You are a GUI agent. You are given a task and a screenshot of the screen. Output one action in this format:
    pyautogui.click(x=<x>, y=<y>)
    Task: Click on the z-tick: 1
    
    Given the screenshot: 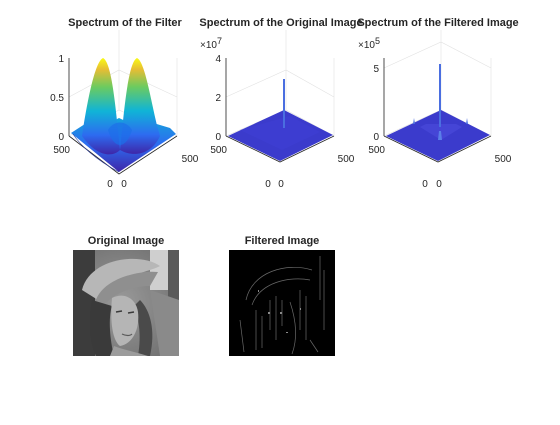 What is the action you would take?
    pyautogui.click(x=61, y=59)
    